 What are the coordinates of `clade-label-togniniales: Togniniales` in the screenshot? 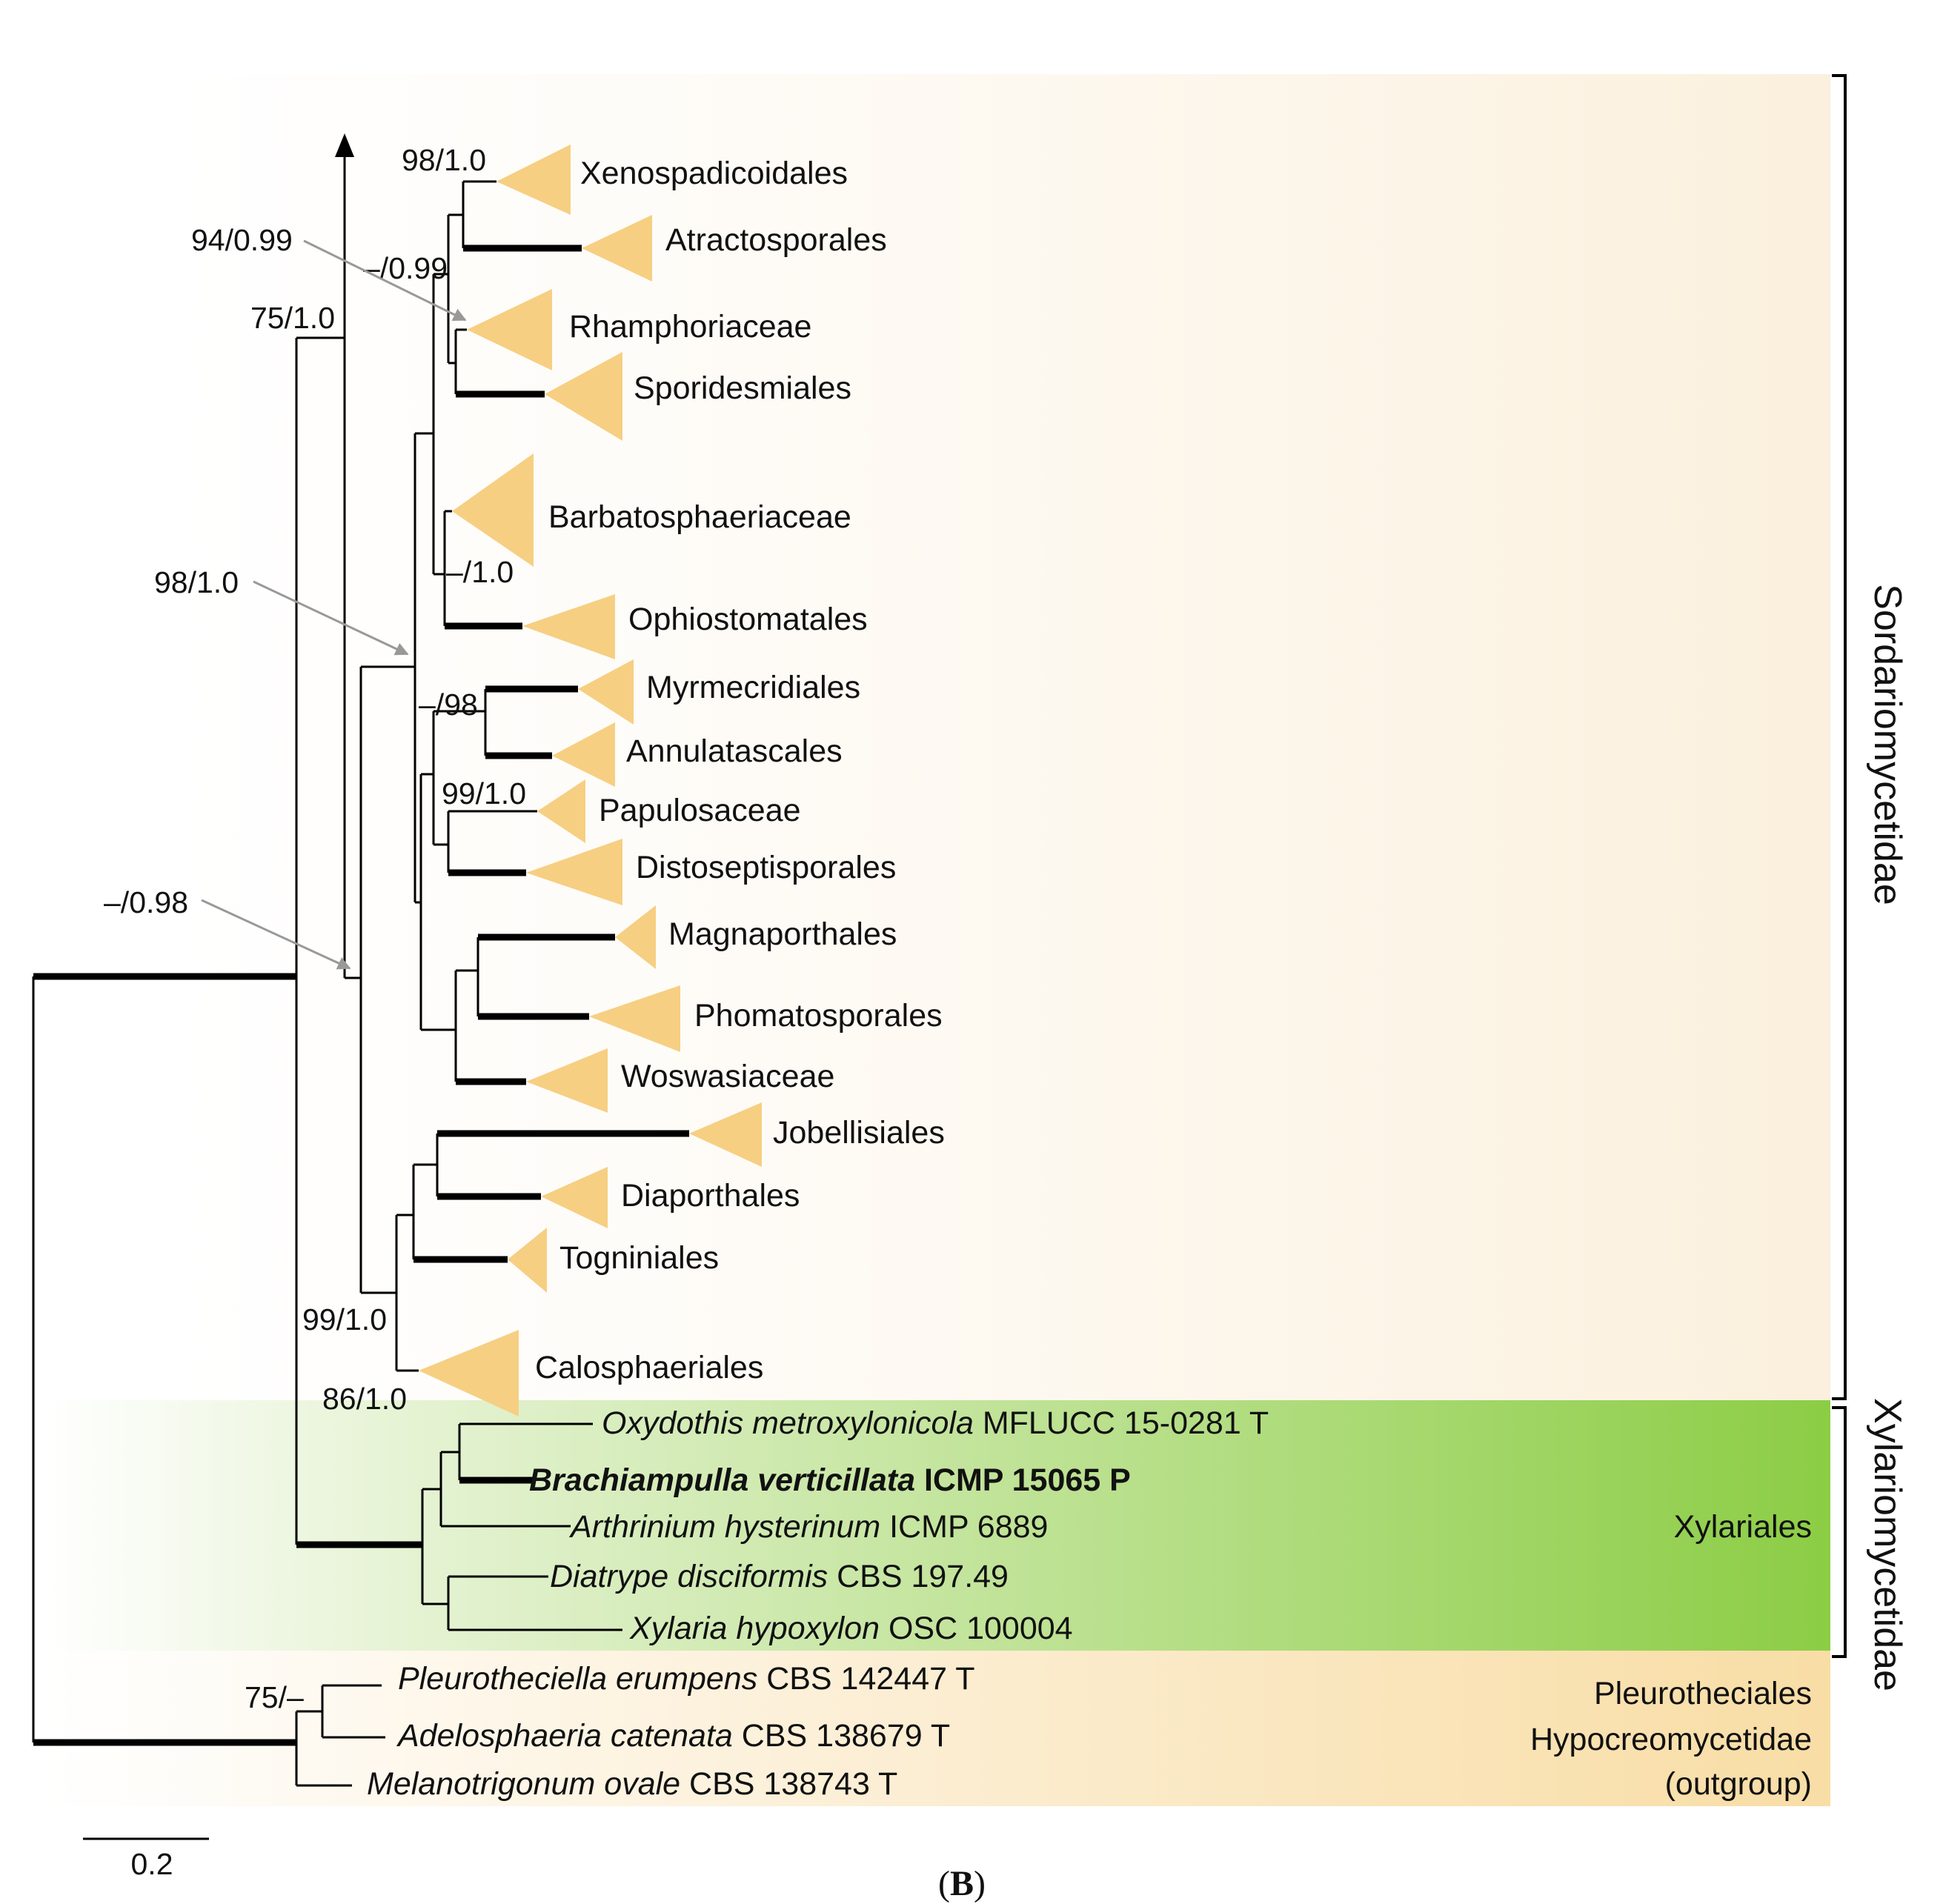 It's located at (639, 1258).